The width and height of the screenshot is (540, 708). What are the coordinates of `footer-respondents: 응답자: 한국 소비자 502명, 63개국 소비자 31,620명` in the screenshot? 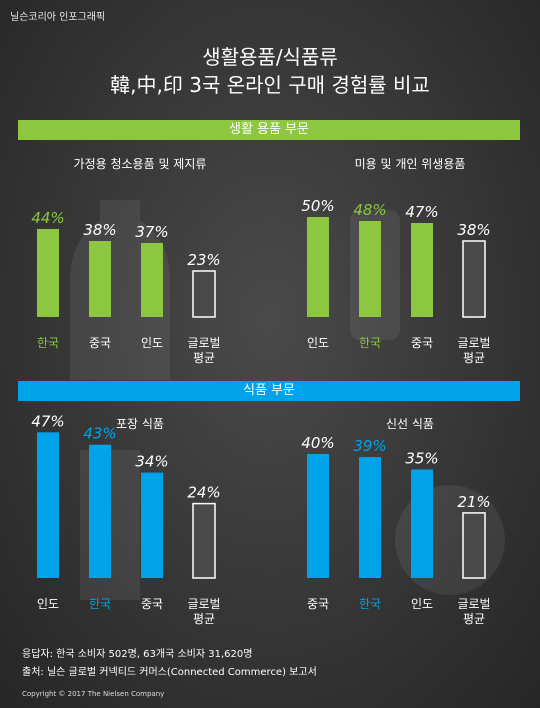 It's located at (137, 654).